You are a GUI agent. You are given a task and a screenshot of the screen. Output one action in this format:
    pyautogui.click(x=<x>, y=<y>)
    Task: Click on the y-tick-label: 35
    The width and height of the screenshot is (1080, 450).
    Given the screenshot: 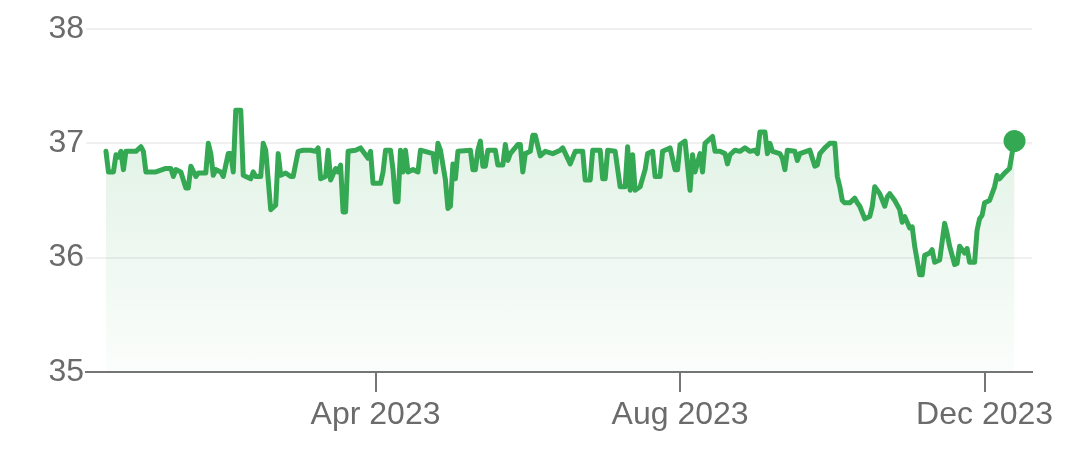 What is the action you would take?
    pyautogui.click(x=66, y=369)
    